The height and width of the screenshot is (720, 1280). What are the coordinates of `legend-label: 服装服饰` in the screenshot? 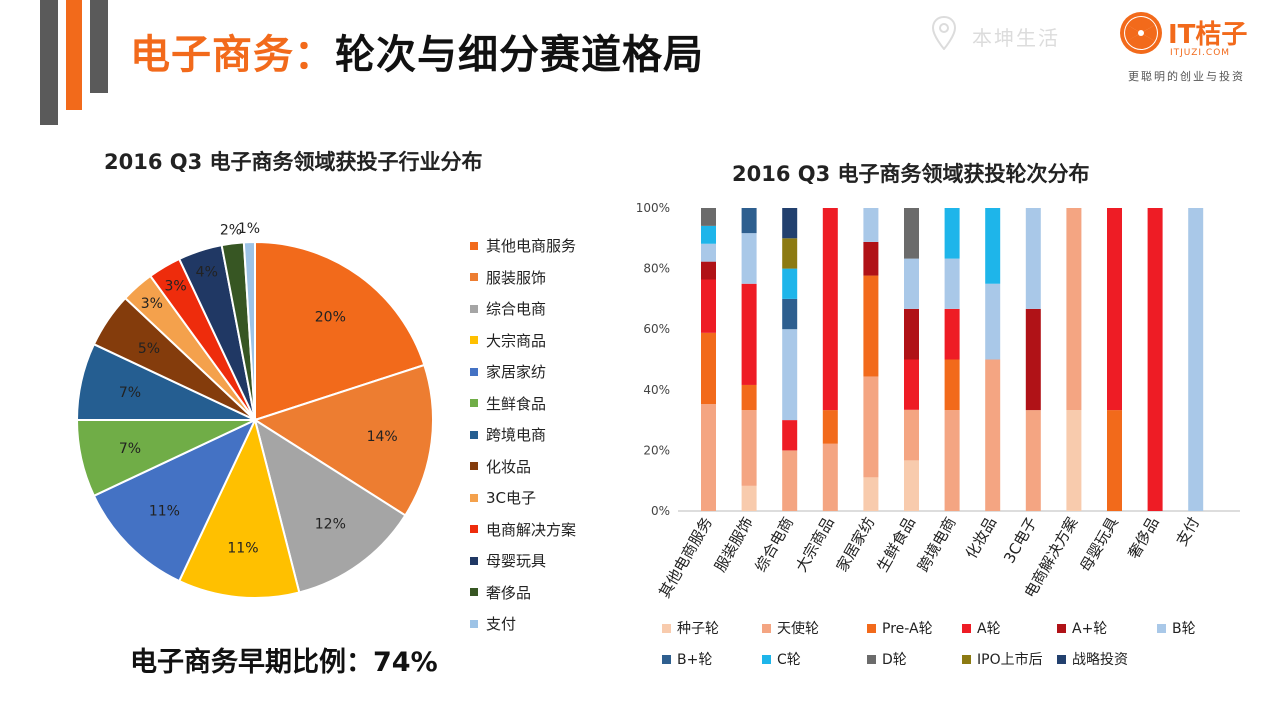 It's located at (516, 277).